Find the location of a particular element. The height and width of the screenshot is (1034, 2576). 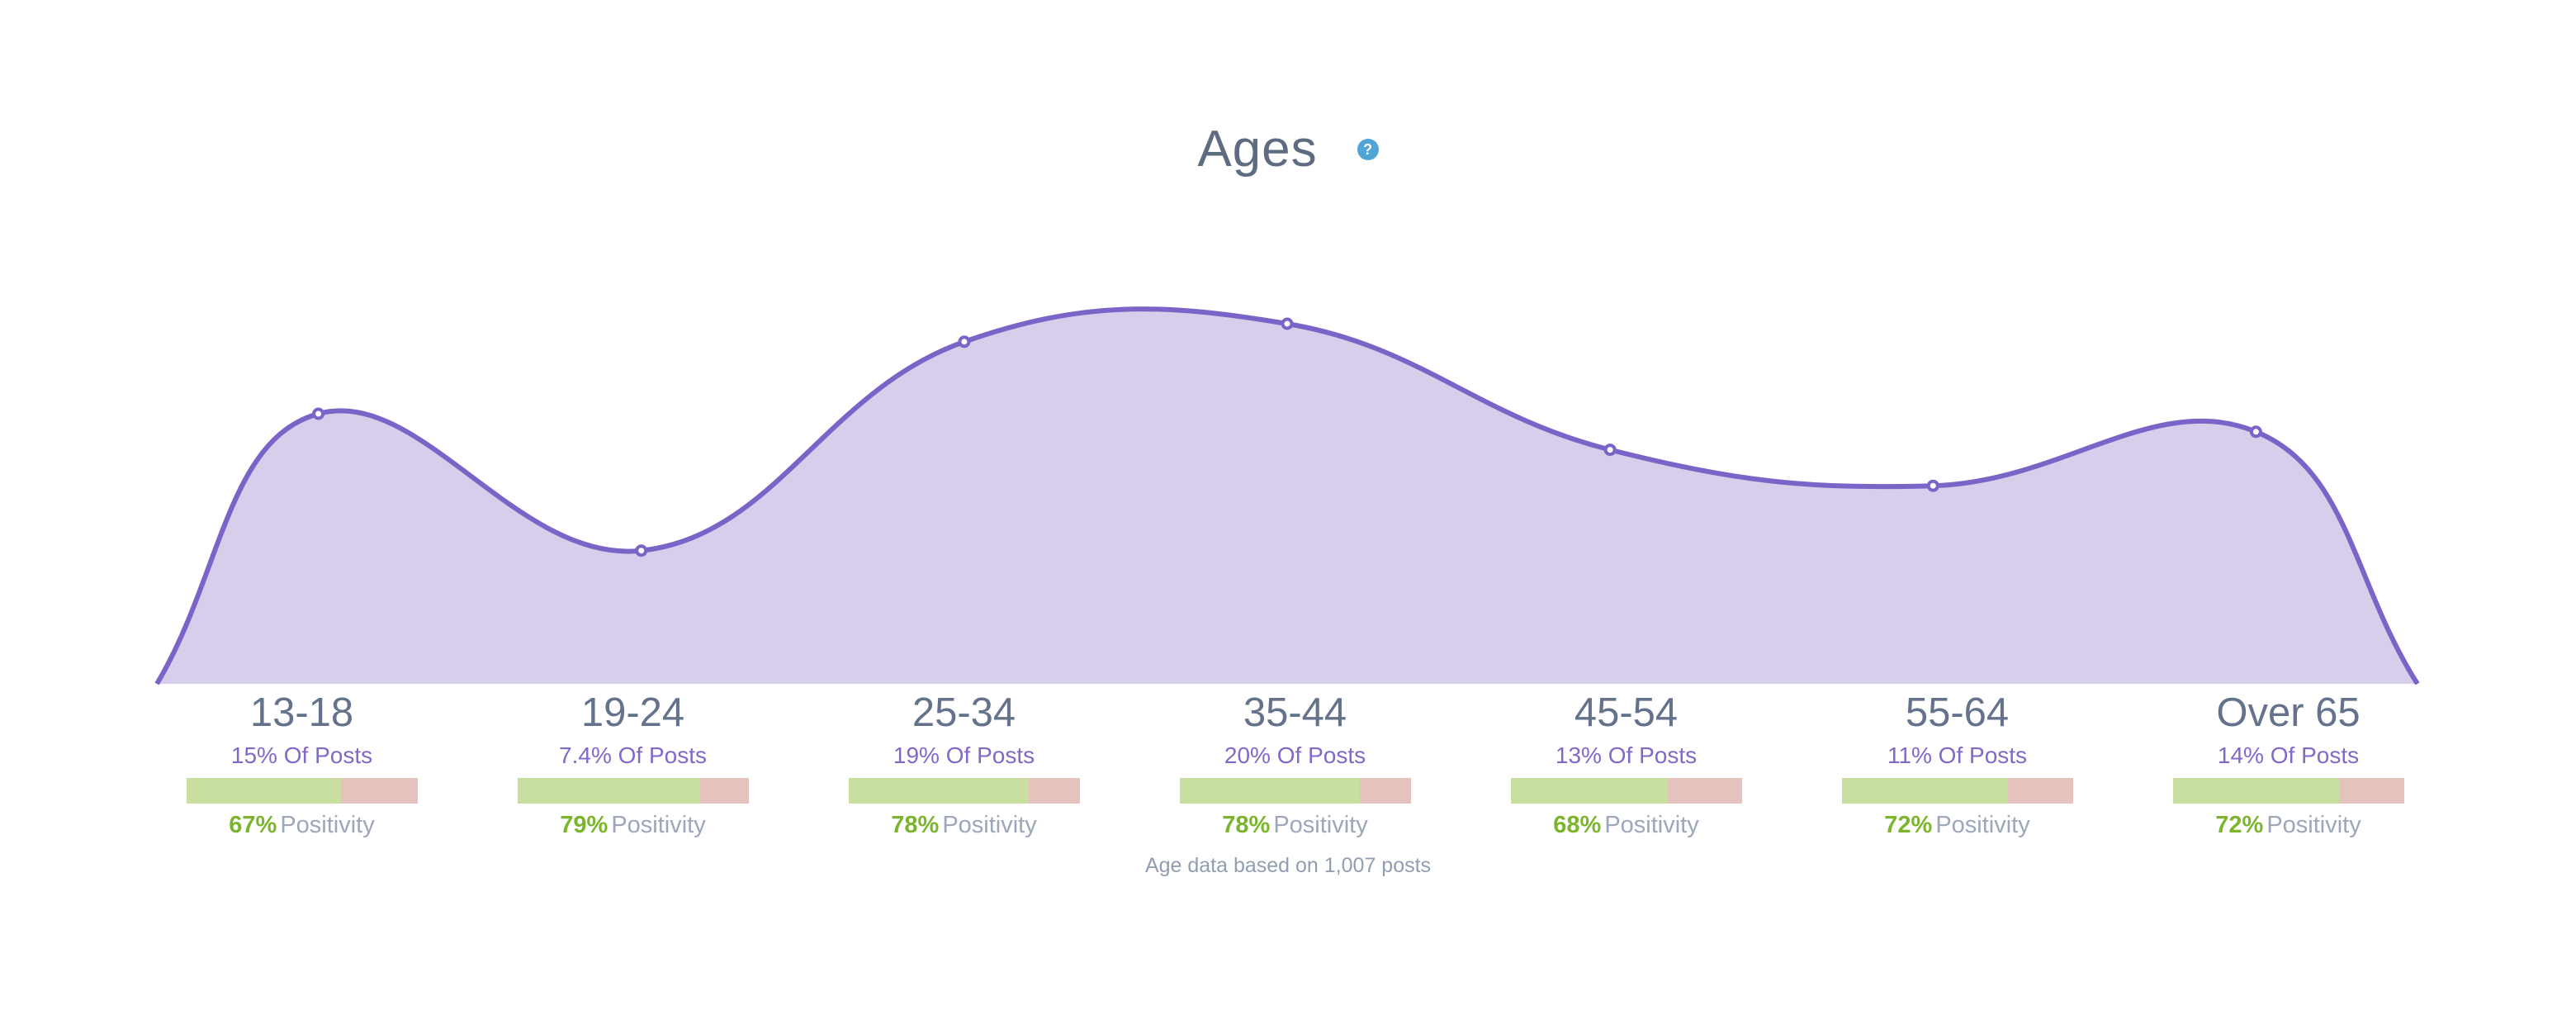

age-label: 55-64 is located at coordinates (1957, 712).